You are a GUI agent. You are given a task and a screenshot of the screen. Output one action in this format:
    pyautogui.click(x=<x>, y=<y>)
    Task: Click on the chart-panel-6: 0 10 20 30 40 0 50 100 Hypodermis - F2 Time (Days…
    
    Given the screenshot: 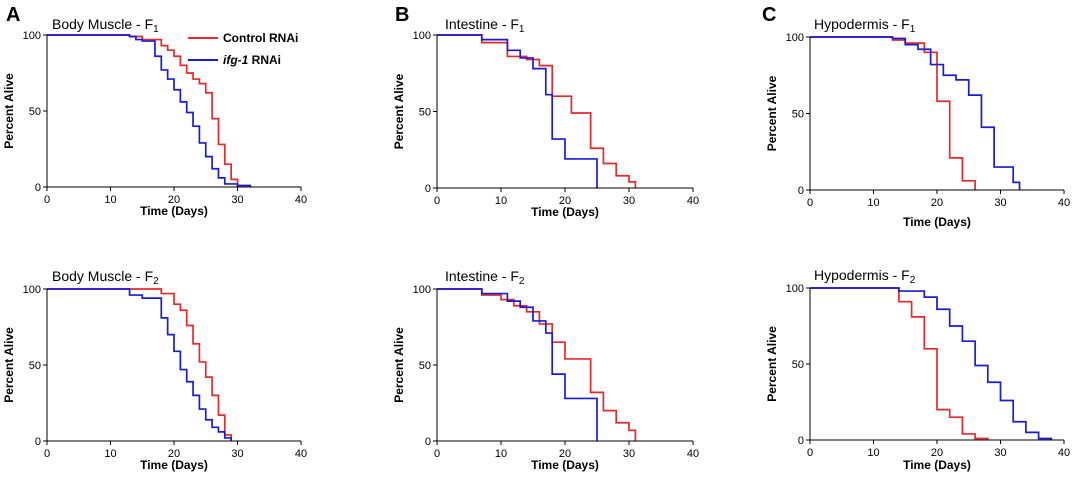 What is the action you would take?
    pyautogui.click(x=917, y=369)
    